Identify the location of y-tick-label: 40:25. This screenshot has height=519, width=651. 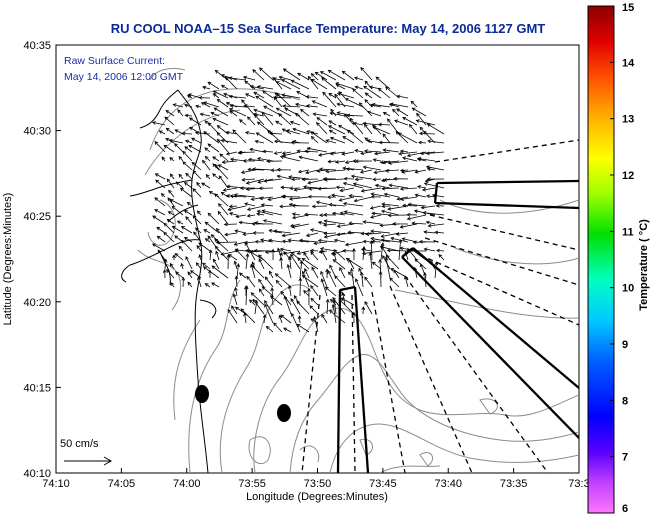
(37, 217).